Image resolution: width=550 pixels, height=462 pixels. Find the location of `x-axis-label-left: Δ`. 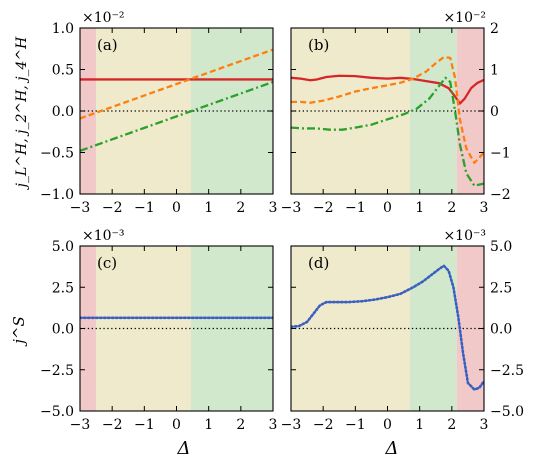

x-axis-label-left: Δ is located at coordinates (184, 448).